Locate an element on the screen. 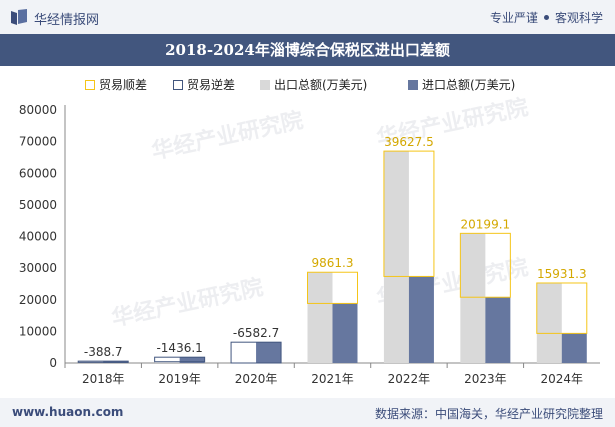 The width and height of the screenshot is (615, 427). legend-item-deficit: 贸易逆差 is located at coordinates (204, 84).